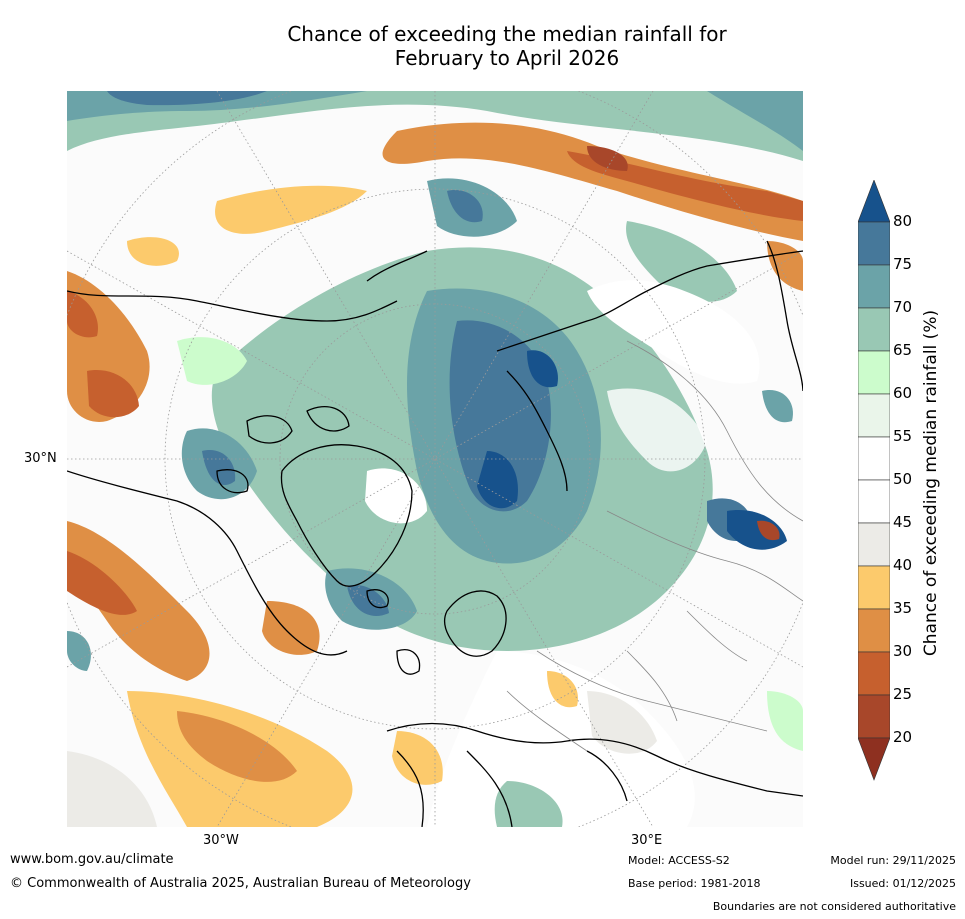  What do you see at coordinates (903, 737) in the screenshot?
I see `colorbar-tick-label: 20` at bounding box center [903, 737].